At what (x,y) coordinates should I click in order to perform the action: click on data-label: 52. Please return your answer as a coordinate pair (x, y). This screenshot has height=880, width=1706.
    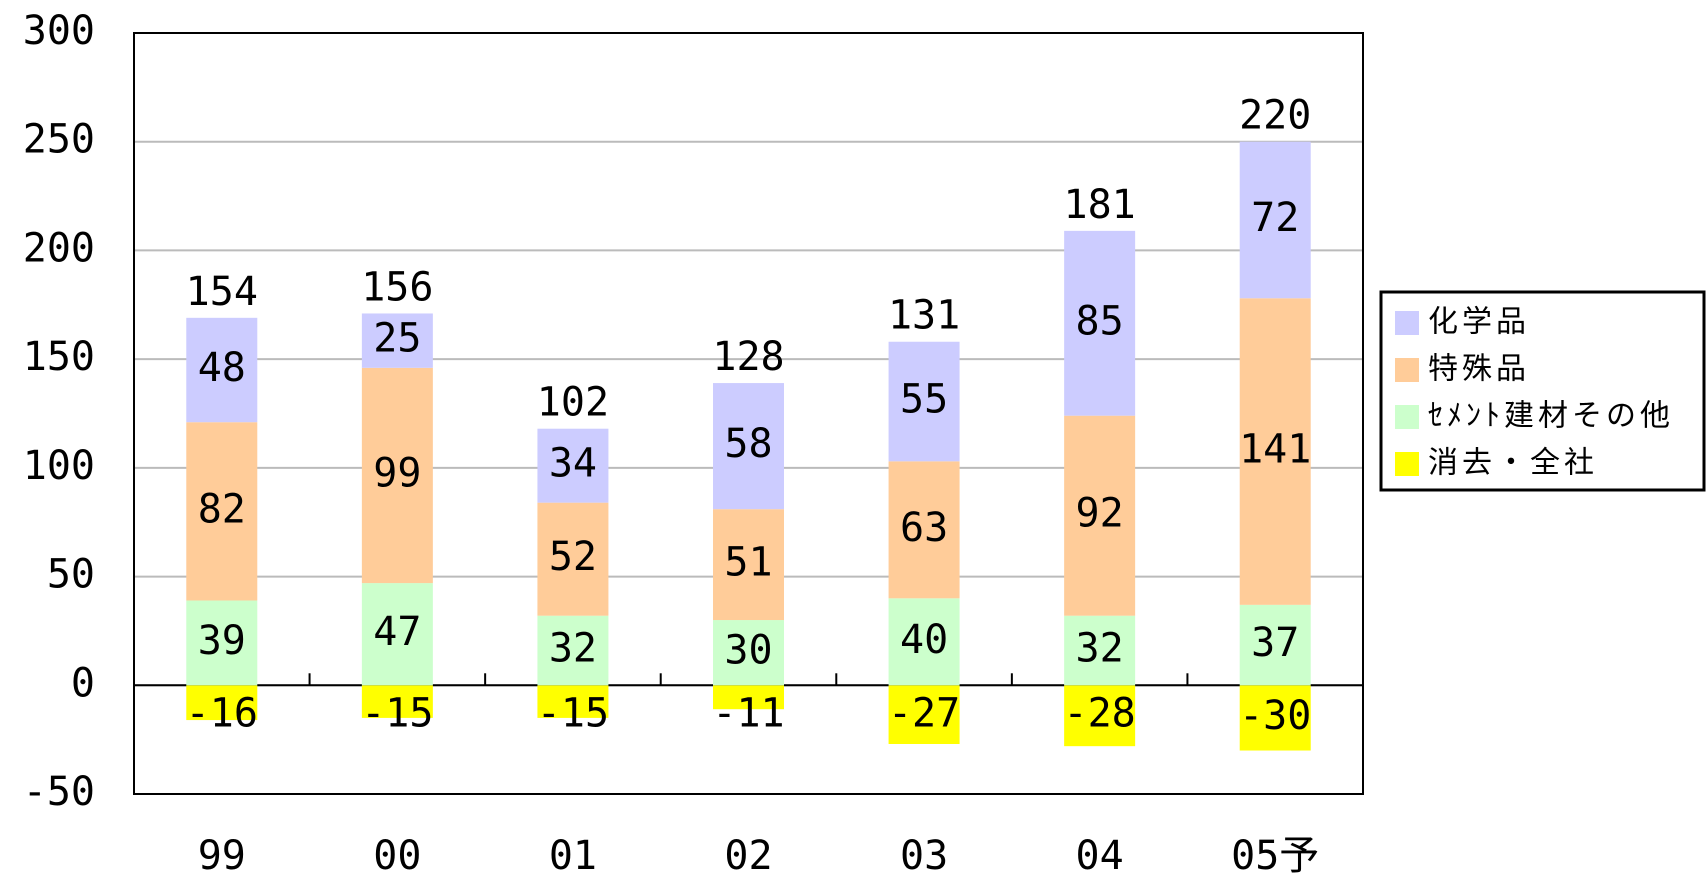
    Looking at the image, I should click on (573, 557).